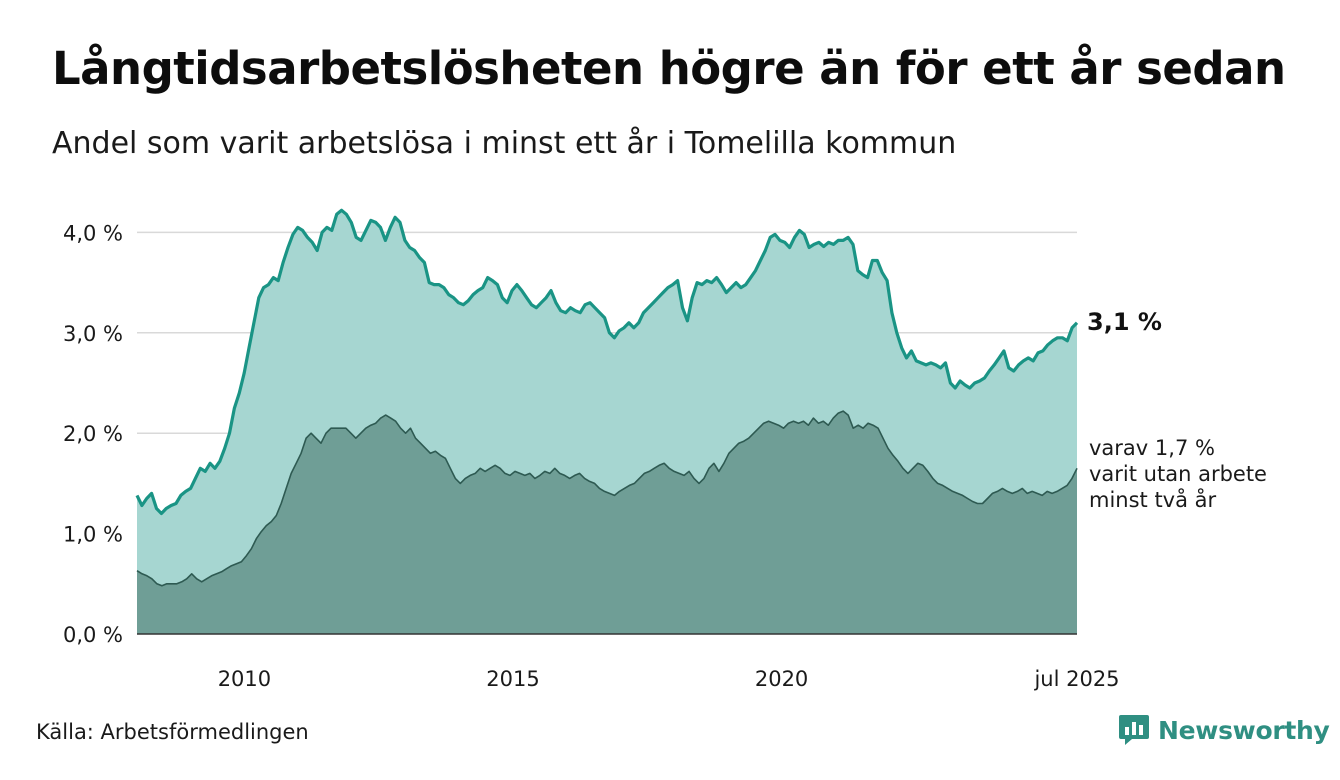 This screenshot has height=780, width=1340. Describe the element at coordinates (512, 679) in the screenshot. I see `x-tick-label-1: 2015` at that location.